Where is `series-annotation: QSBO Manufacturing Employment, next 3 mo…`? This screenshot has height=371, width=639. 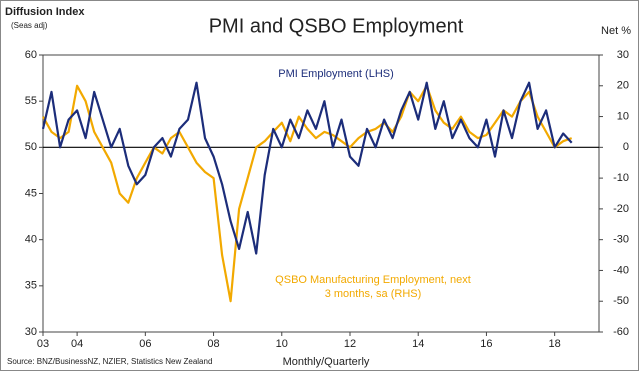
series-annotation: QSBO Manufacturing Employment, next 3 mo… is located at coordinates (373, 287).